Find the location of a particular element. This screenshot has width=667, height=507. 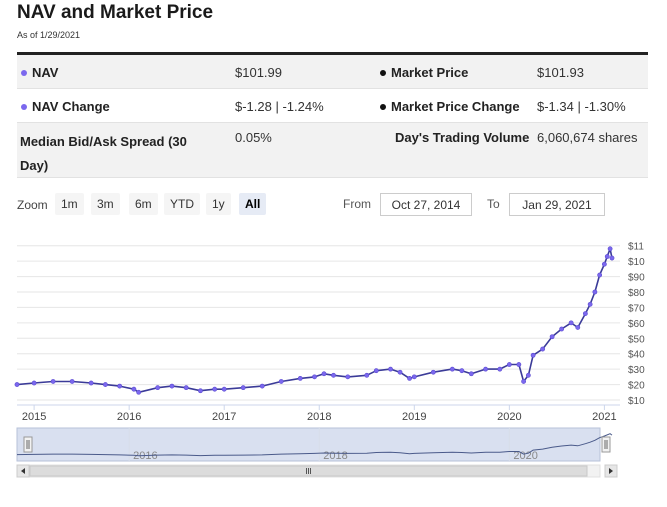

navigator-line is located at coordinates (314, 445).